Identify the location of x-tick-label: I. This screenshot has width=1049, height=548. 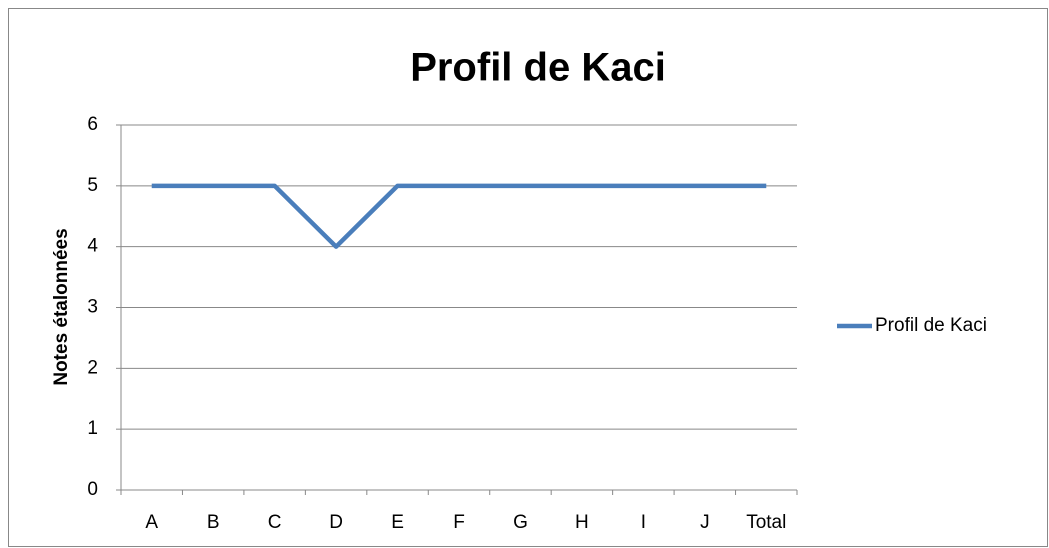
(643, 522).